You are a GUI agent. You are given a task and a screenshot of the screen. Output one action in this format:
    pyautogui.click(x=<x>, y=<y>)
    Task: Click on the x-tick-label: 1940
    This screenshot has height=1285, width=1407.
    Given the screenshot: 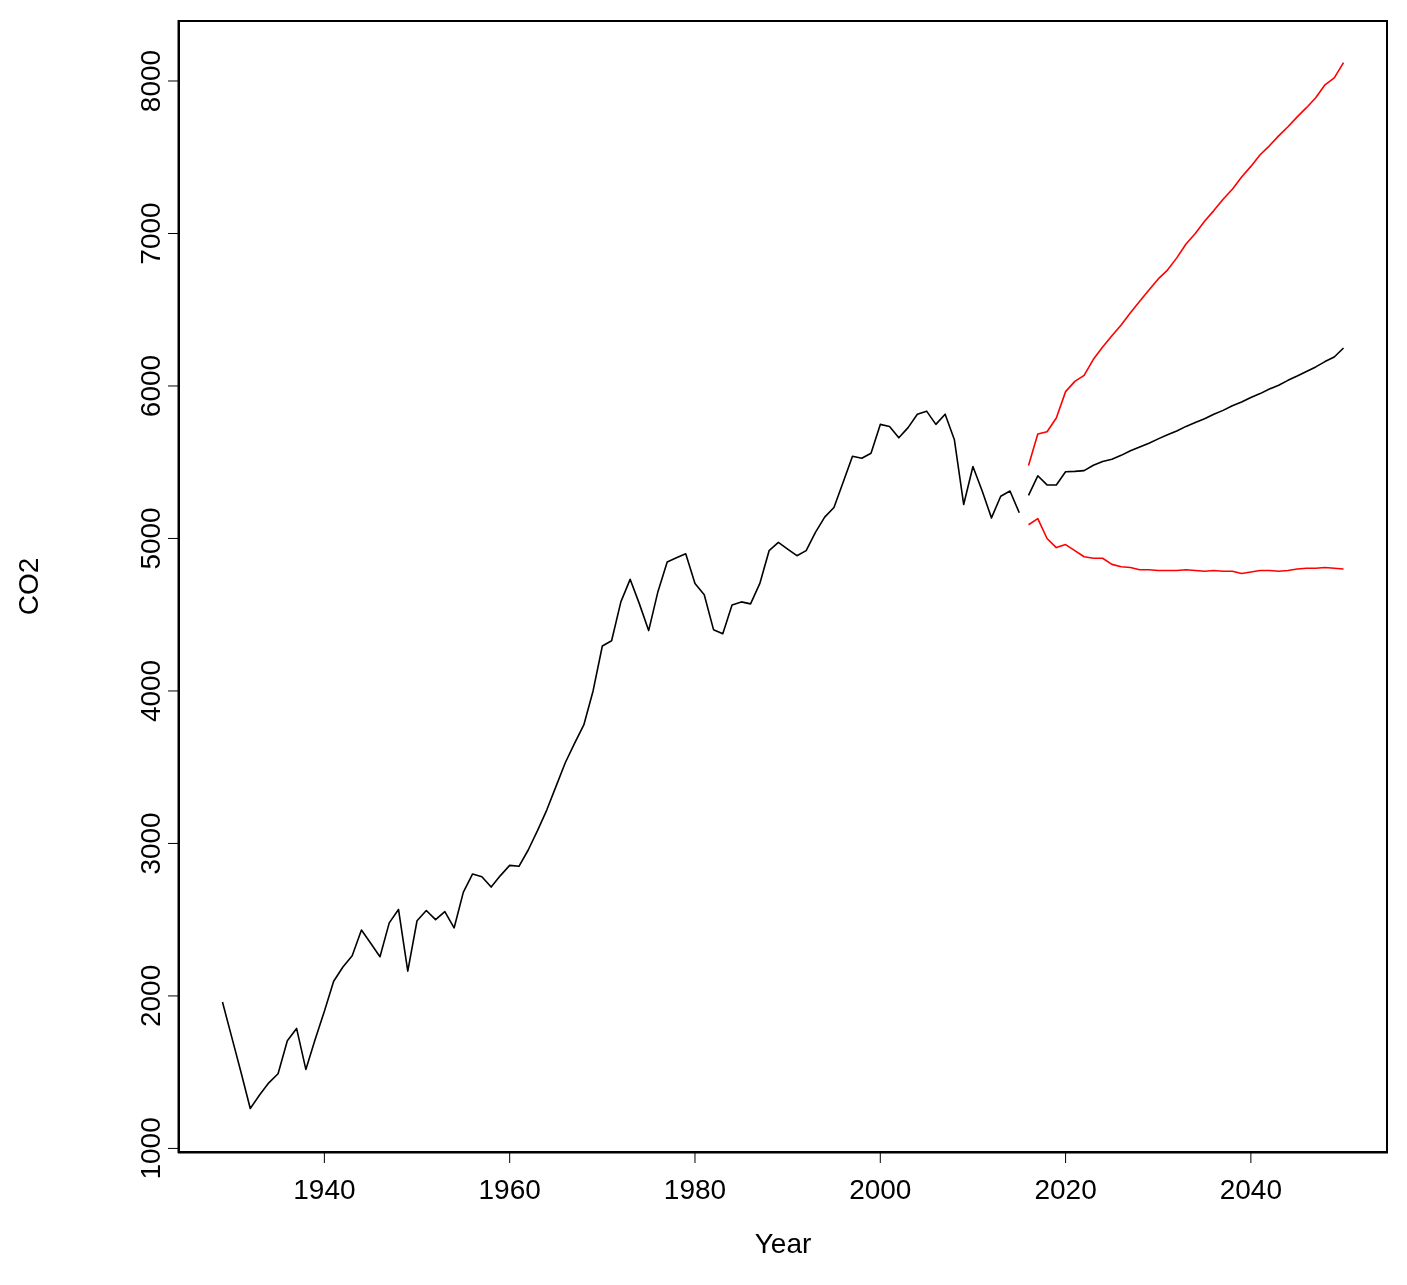 What is the action you would take?
    pyautogui.click(x=324, y=1189)
    